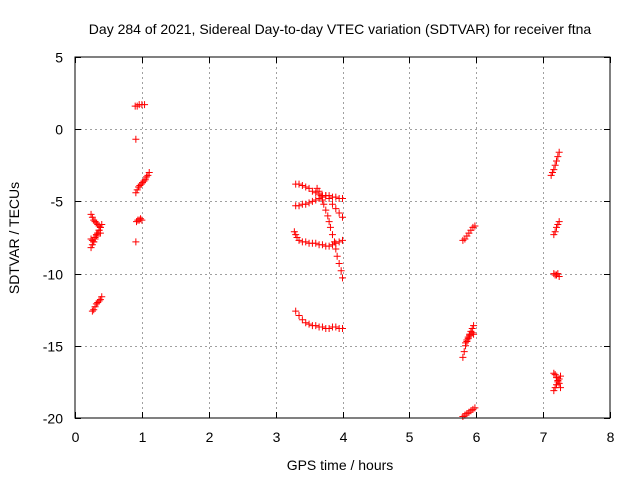 This screenshot has width=640, height=480. What do you see at coordinates (136, 242) in the screenshot?
I see `data-point-arc-b5` at bounding box center [136, 242].